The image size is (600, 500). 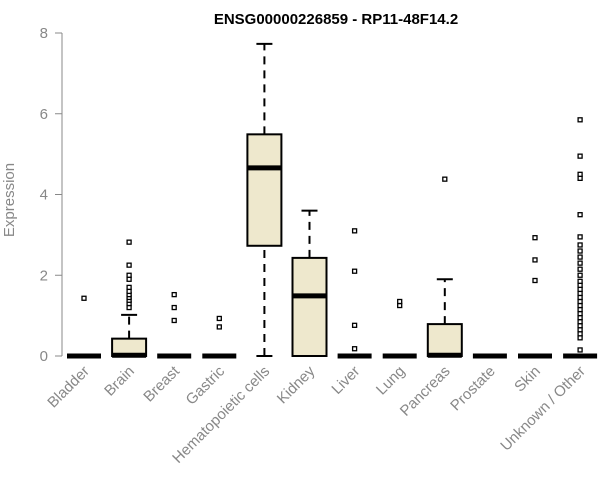 What do you see at coordinates (9, 200) in the screenshot?
I see `y-axis-label: Expression` at bounding box center [9, 200].